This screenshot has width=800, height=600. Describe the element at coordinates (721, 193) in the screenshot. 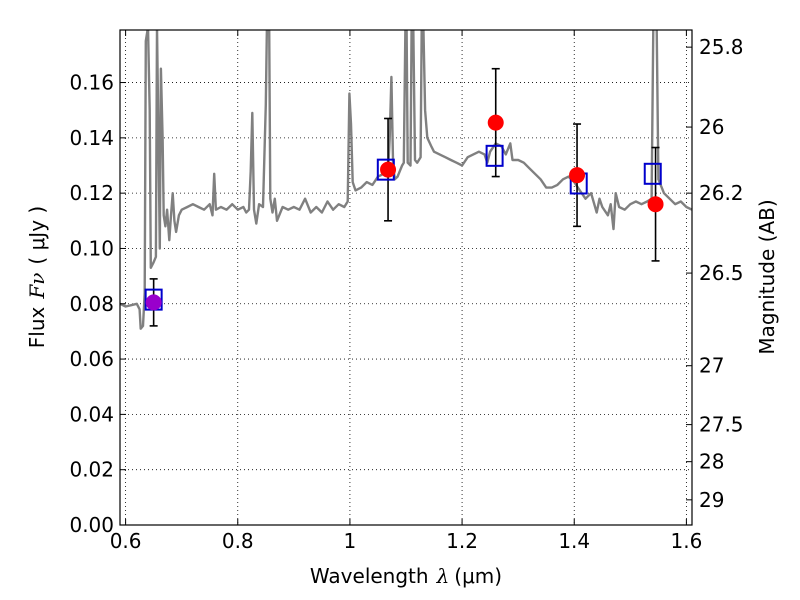

I see `y2-tick-label: 26.2` at that location.